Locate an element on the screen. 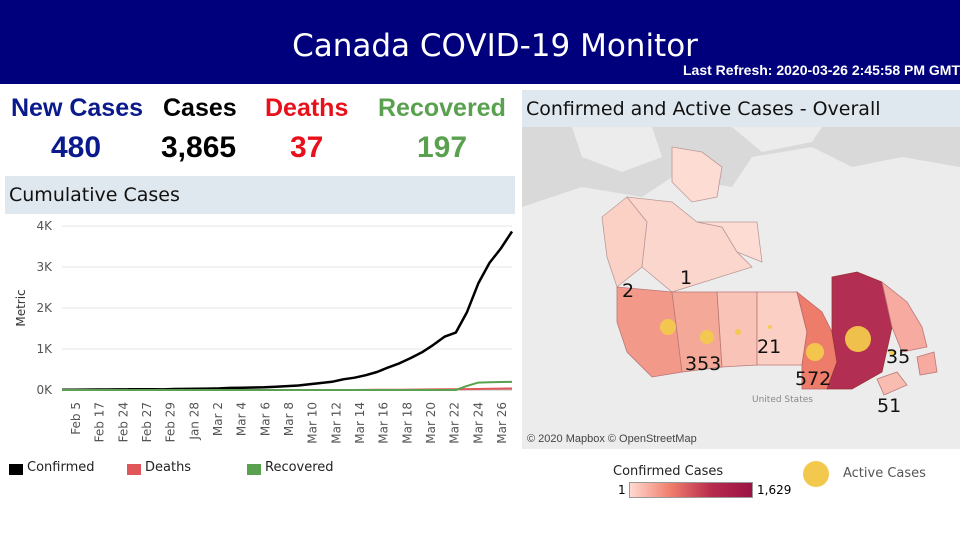  x-tick-label: Feb 27 is located at coordinates (147, 422).